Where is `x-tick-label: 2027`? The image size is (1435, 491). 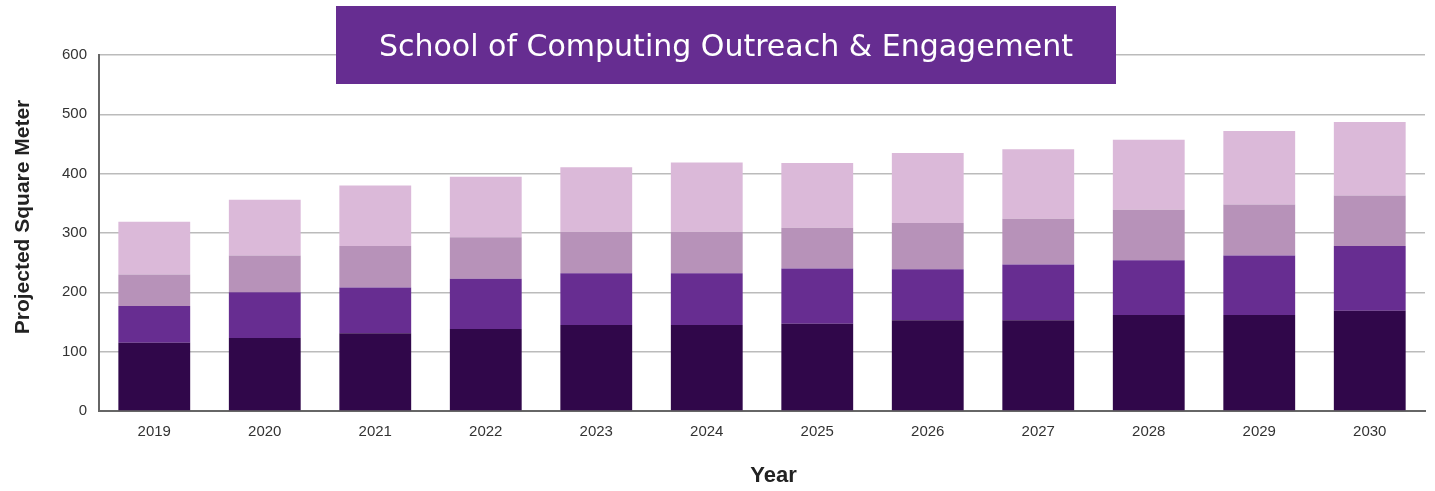 x-tick-label: 2027 is located at coordinates (1038, 431).